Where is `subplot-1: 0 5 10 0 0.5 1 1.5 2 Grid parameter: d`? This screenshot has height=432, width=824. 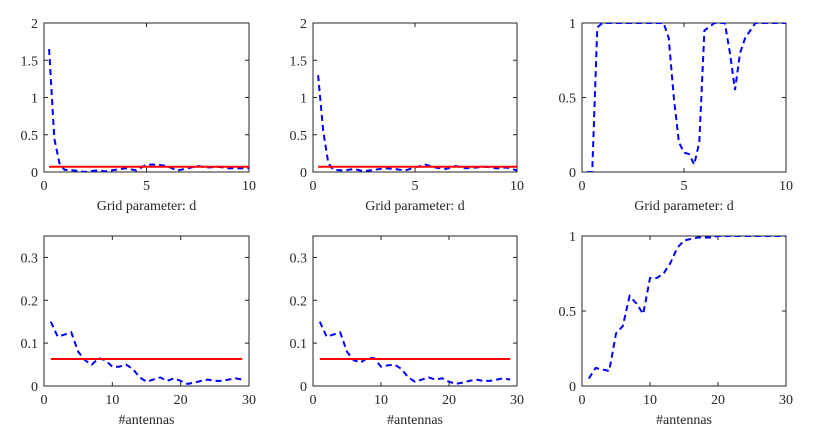 subplot-1: 0 5 10 0 0.5 1 1.5 2 Grid parameter: d is located at coordinates (139, 115).